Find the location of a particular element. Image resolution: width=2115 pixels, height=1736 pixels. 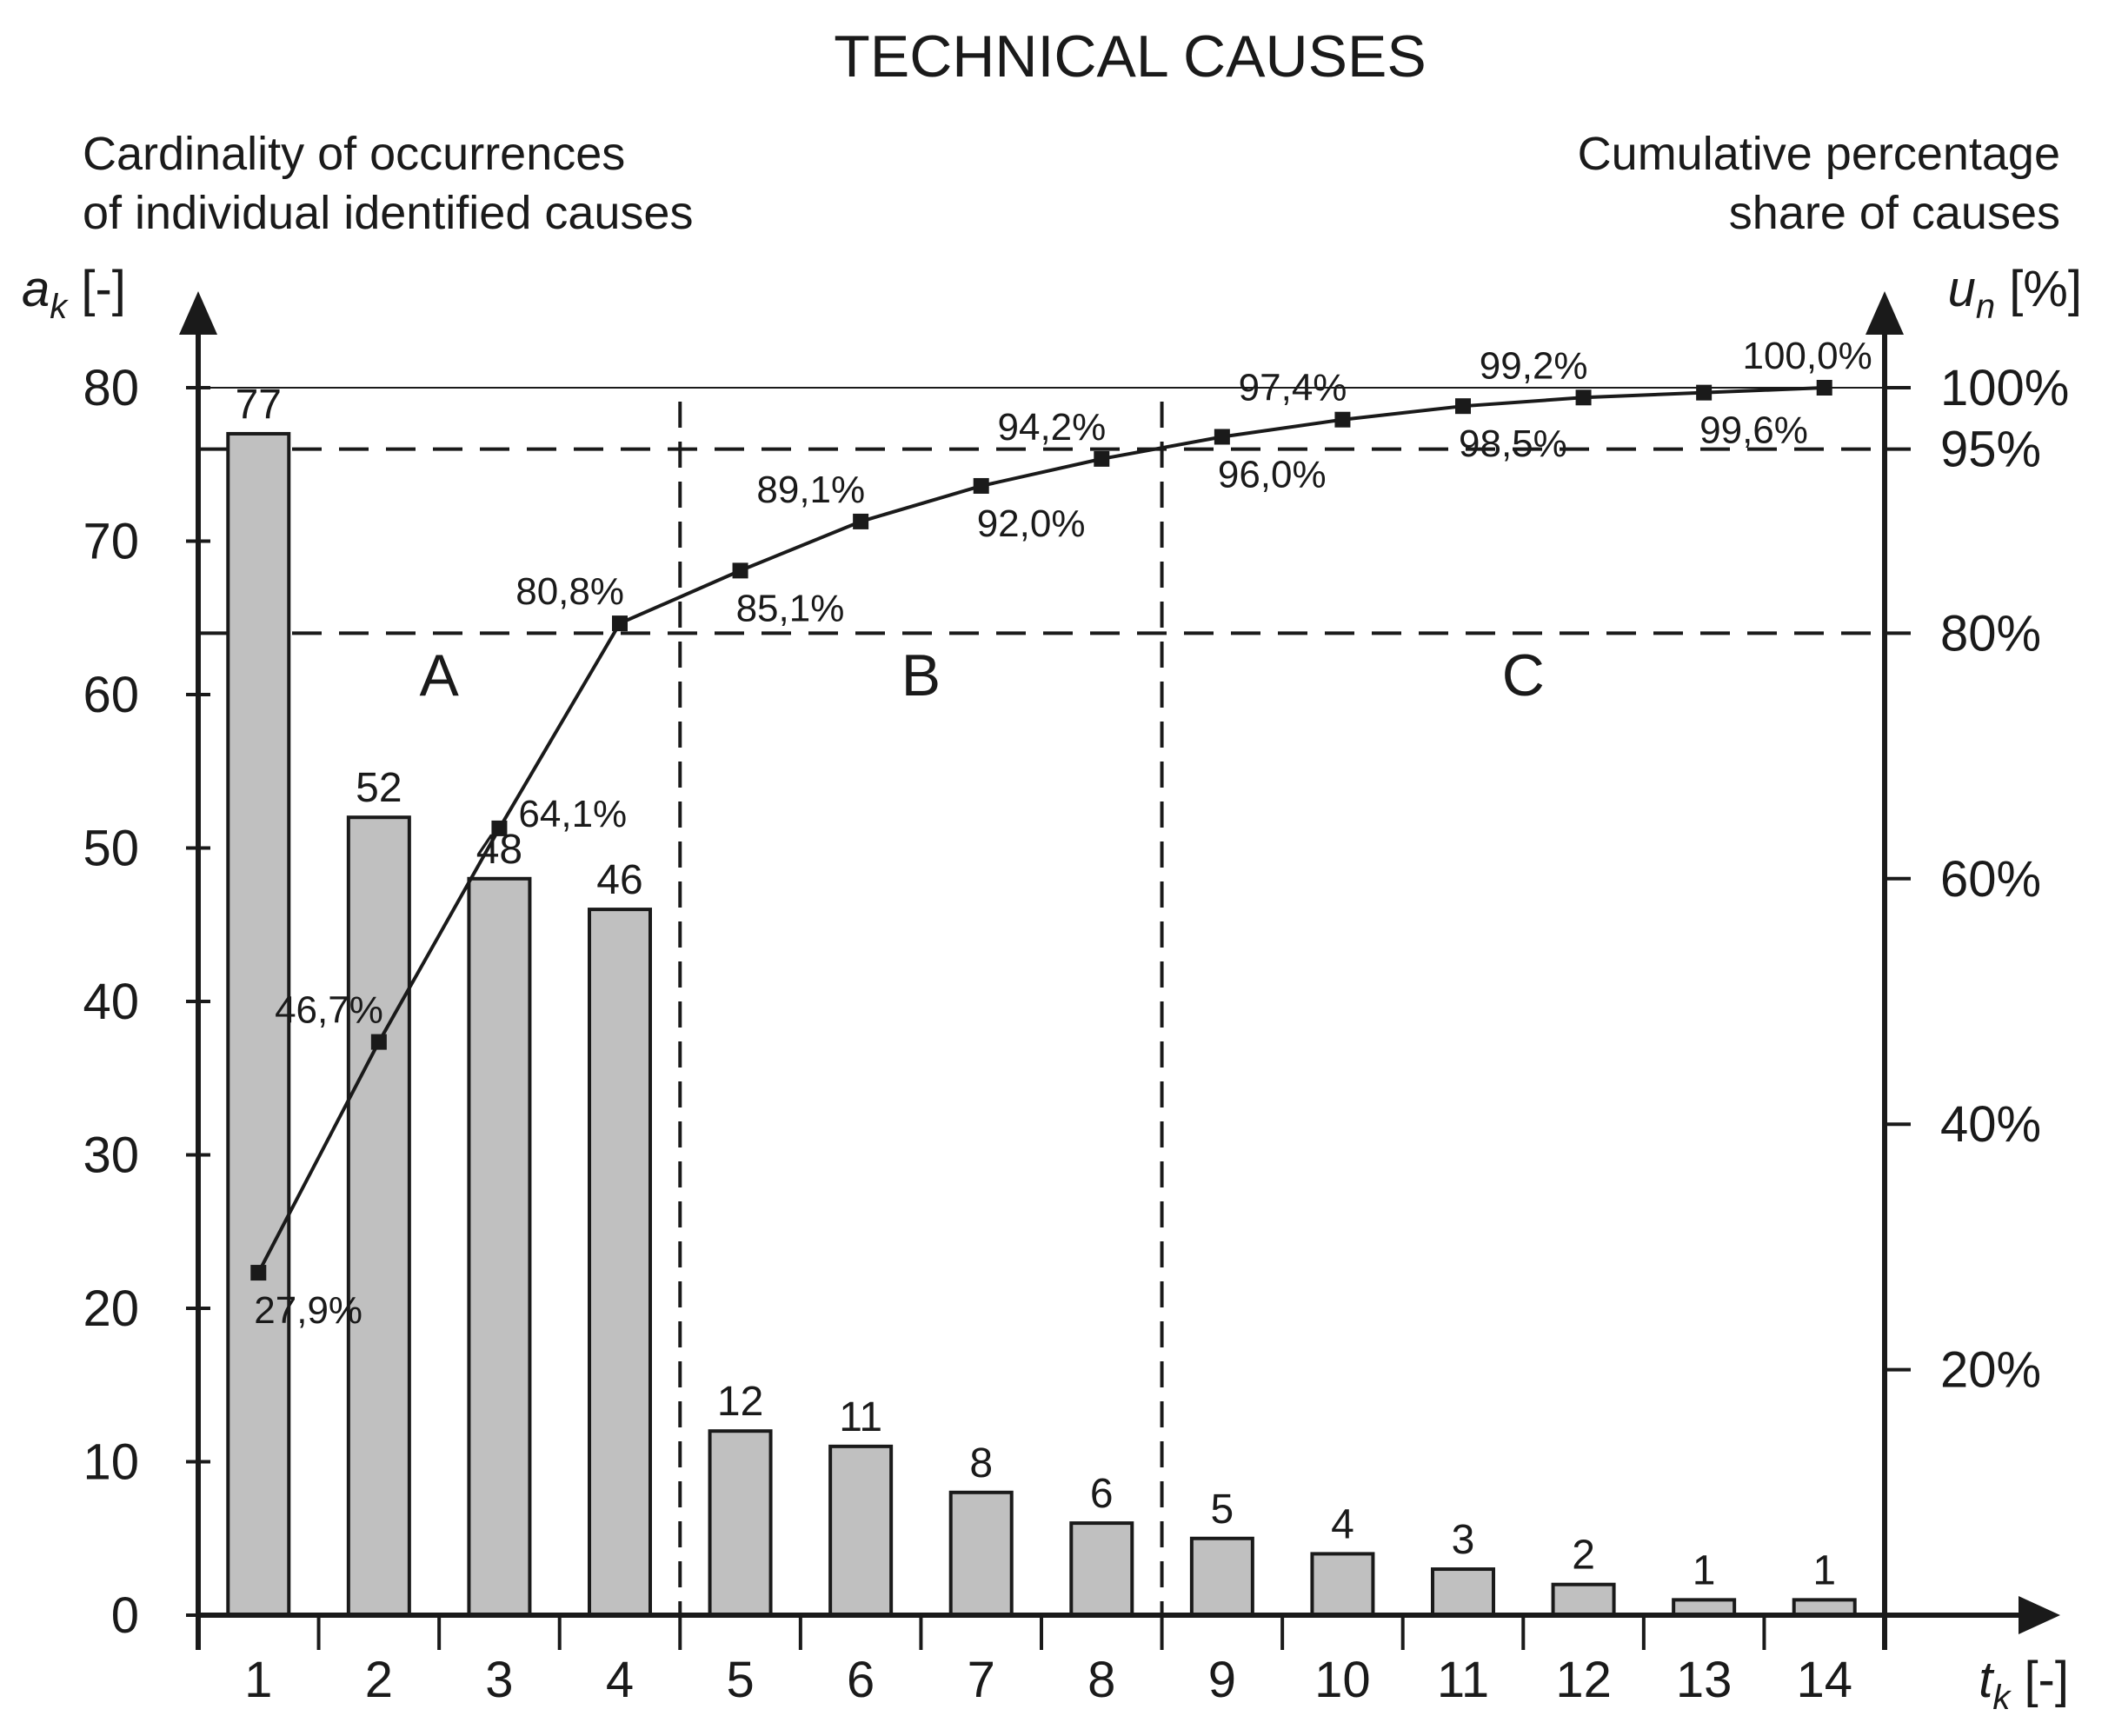

x-axis-arrow is located at coordinates (2039, 1615).